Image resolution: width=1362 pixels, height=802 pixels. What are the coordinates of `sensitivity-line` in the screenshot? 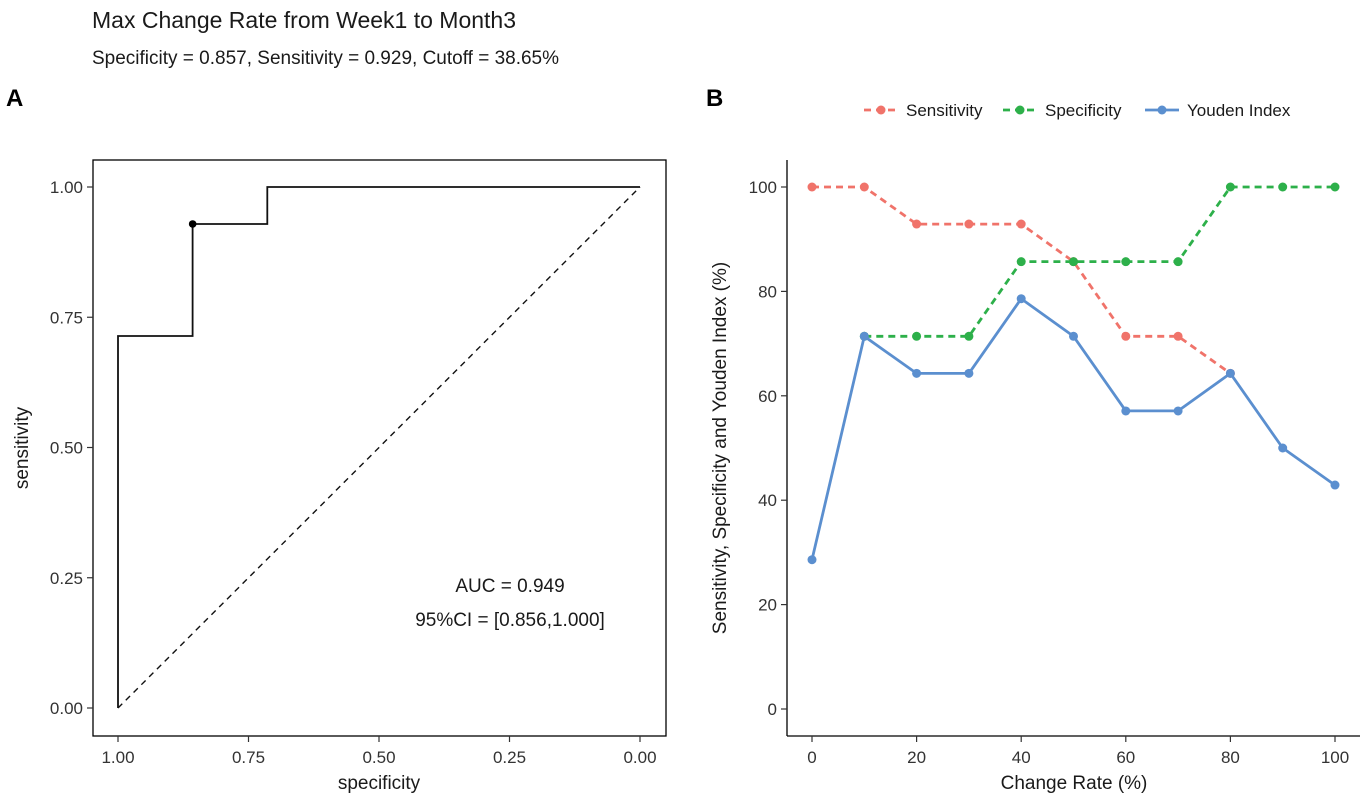 It's located at (1022, 280).